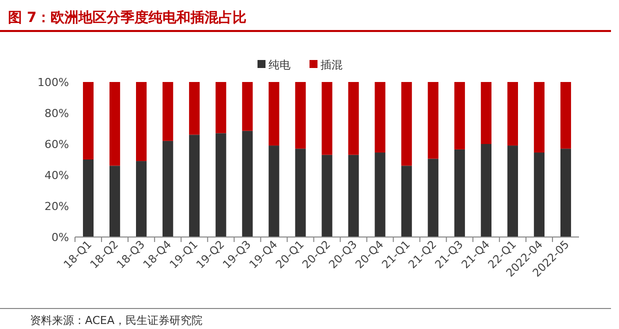 The width and height of the screenshot is (619, 329). Describe the element at coordinates (53, 82) in the screenshot. I see `y-tick-label: 100%` at that location.